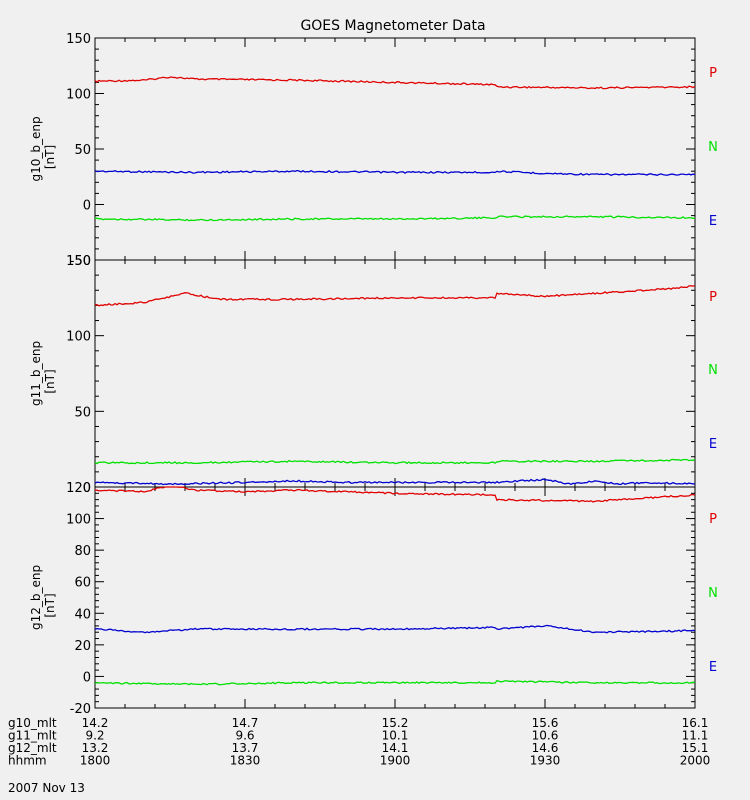  What do you see at coordinates (545, 748) in the screenshot?
I see `footer-value: 14.6` at bounding box center [545, 748].